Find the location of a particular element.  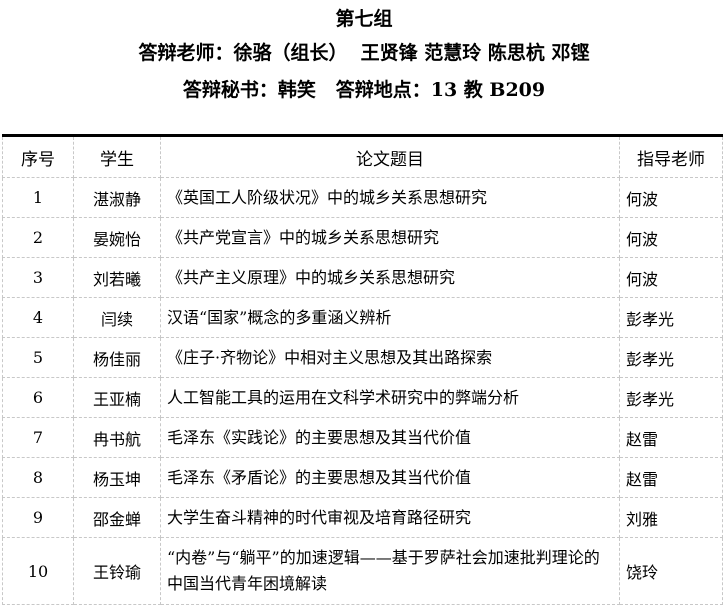

table-row: 3 刘若曦 《共产主义原理》中的城乡关系思想研究 何波 is located at coordinates (362, 277).